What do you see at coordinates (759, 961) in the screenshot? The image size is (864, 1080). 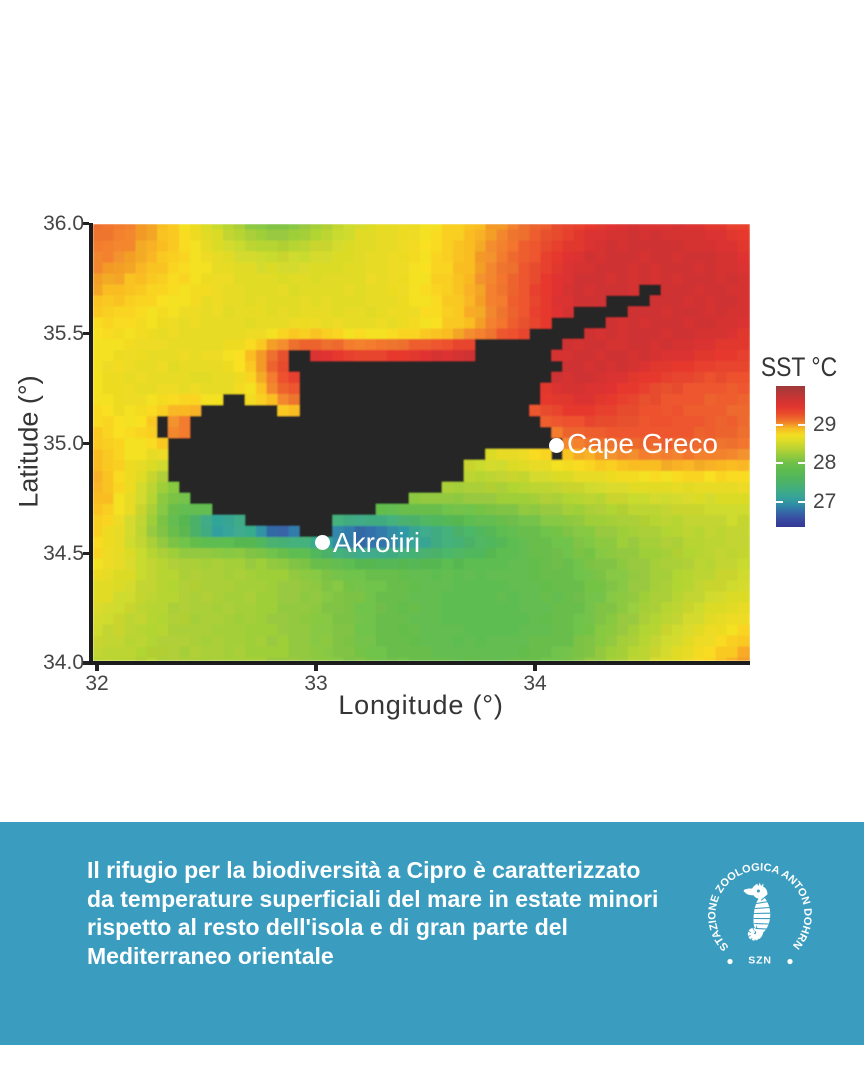 I see `svg-text: SZN` at bounding box center [759, 961].